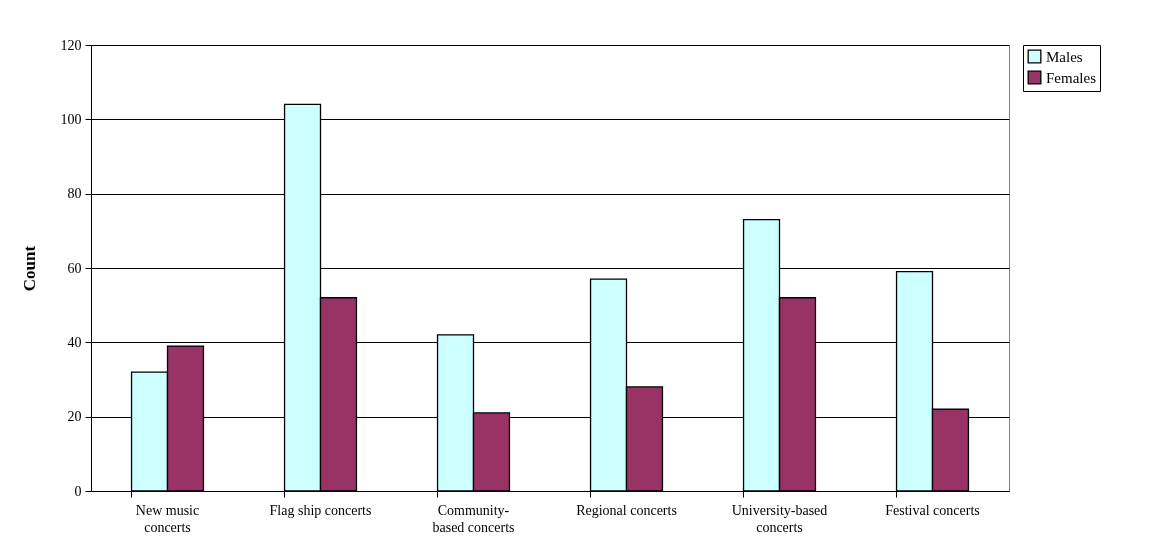  Describe the element at coordinates (932, 510) in the screenshot. I see `x-tick-label: Festival concerts` at that location.